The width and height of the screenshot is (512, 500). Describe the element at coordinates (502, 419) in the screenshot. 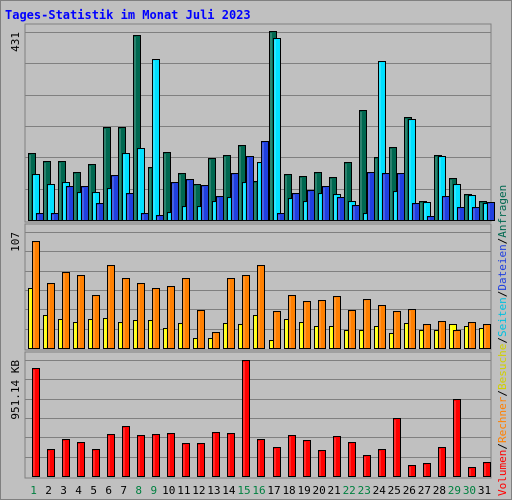

I see `legend-item-rechner: Rechner` at that location.